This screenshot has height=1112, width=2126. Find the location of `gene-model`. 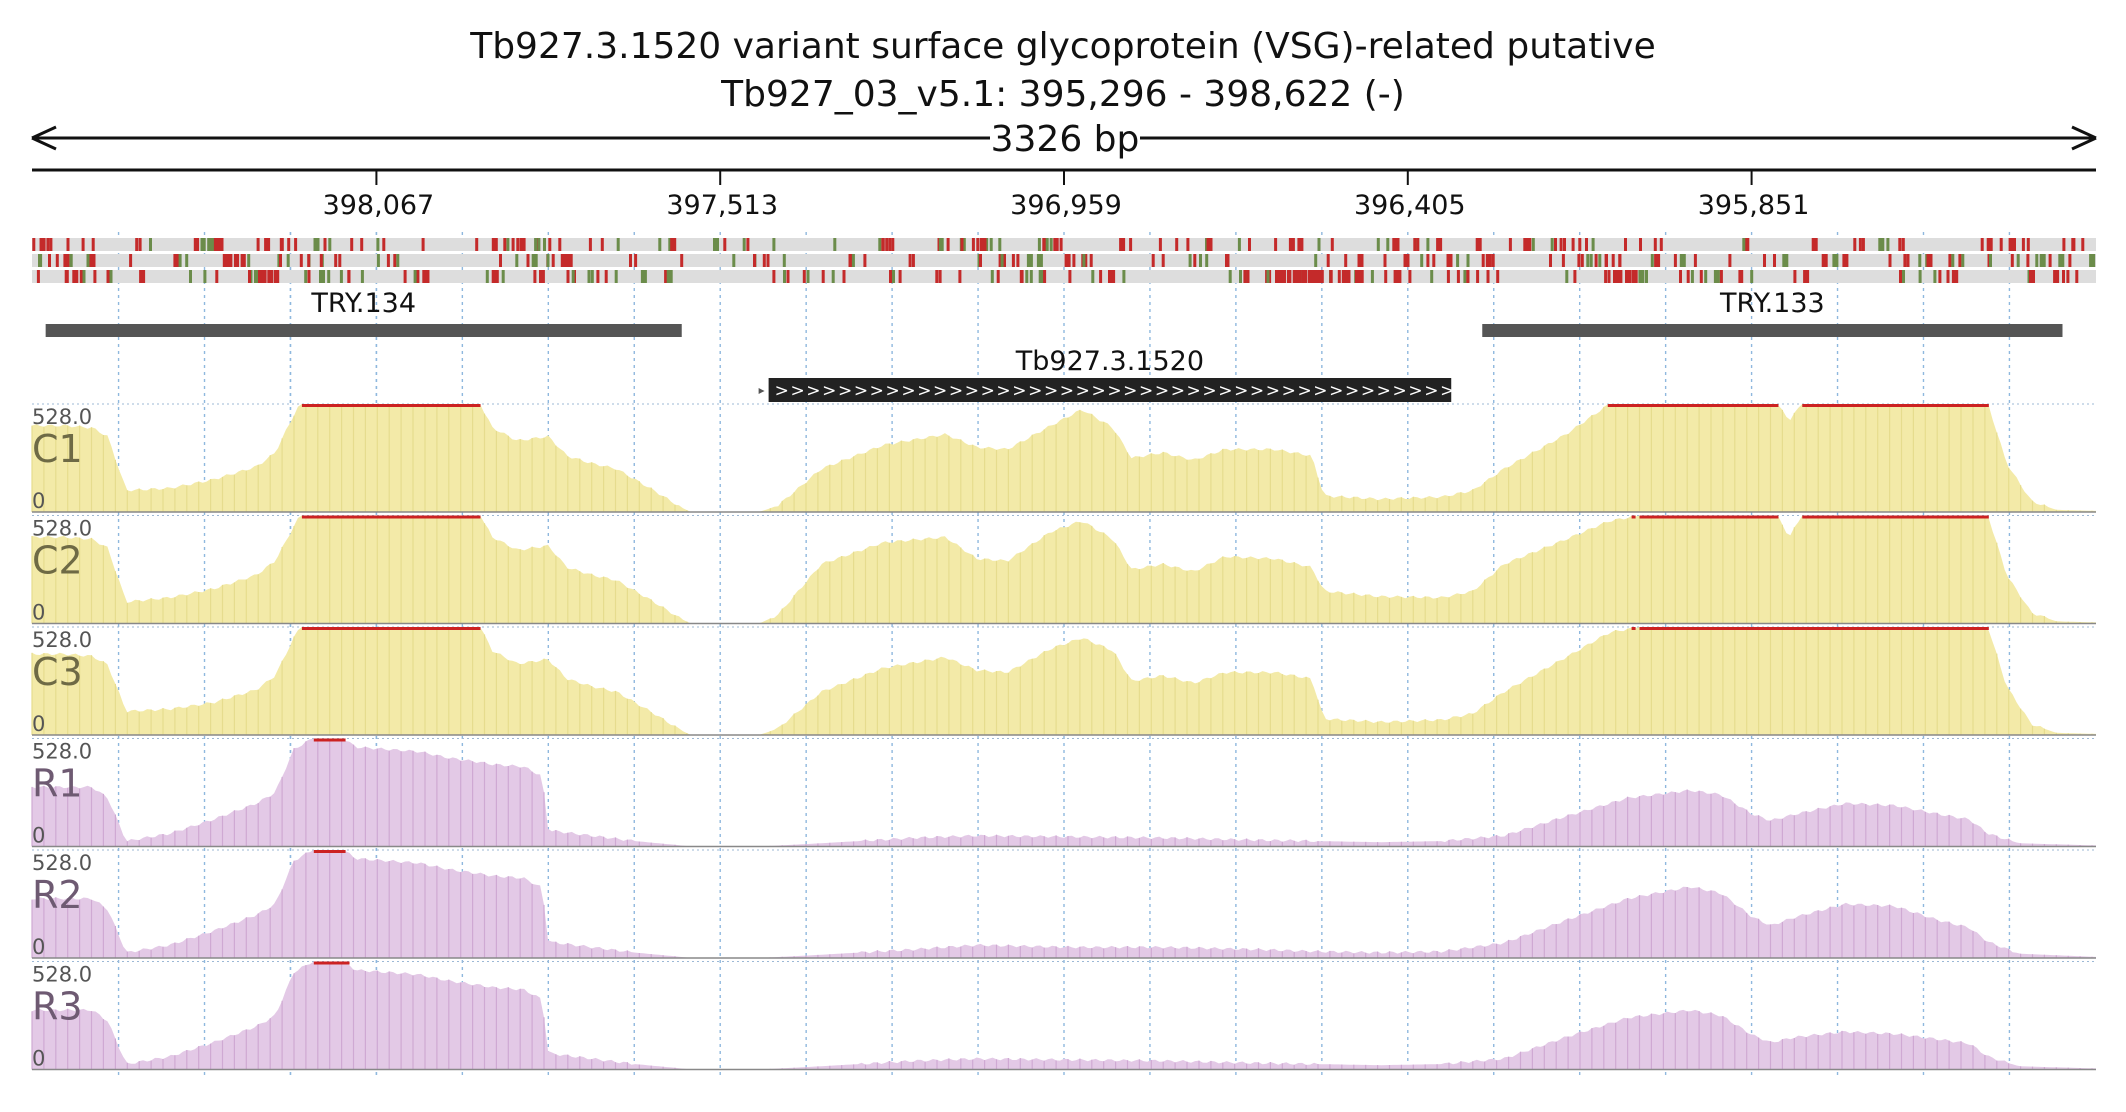

gene-model is located at coordinates (1110, 390).